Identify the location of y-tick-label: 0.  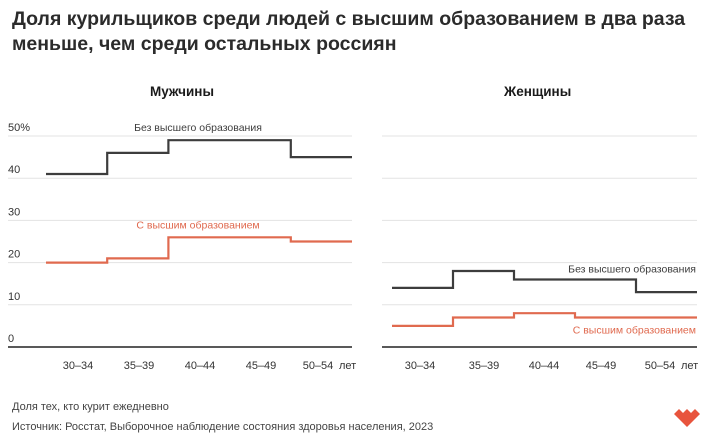
(11, 339).